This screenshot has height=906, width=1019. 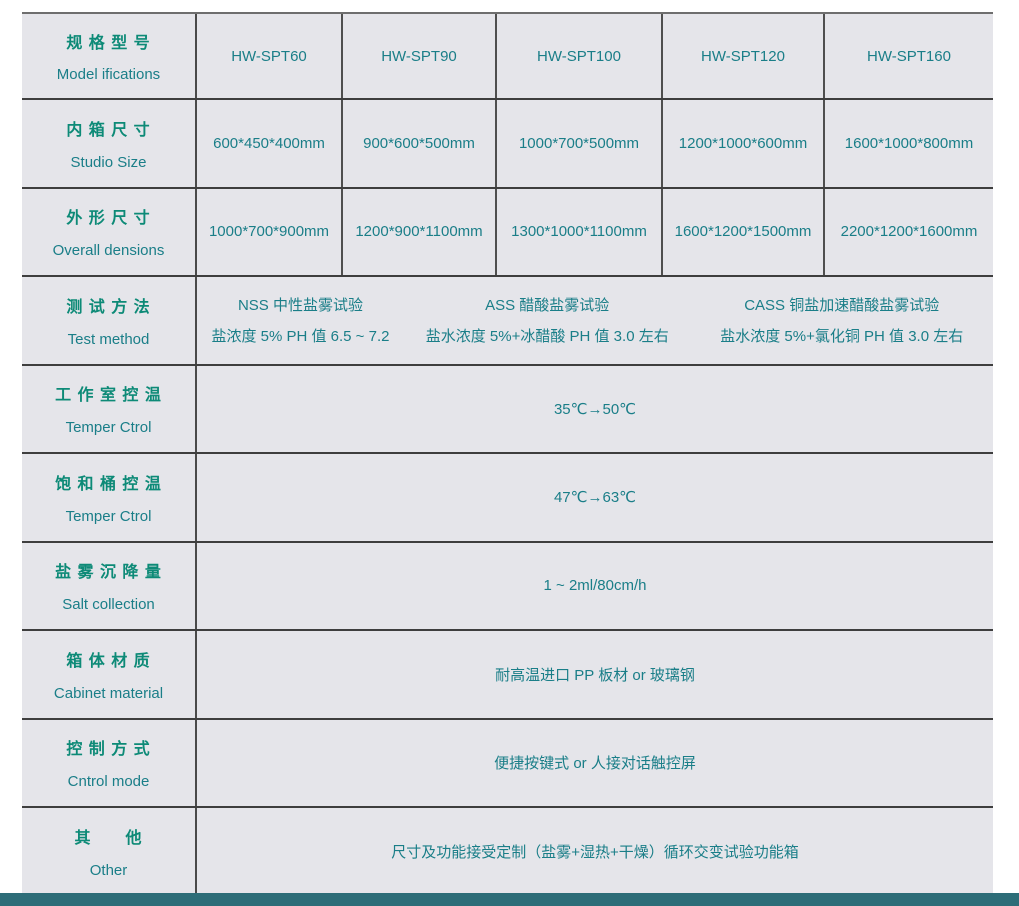 I want to click on row-label-zh: 盐 雾 沉 降 量, so click(x=108, y=573).